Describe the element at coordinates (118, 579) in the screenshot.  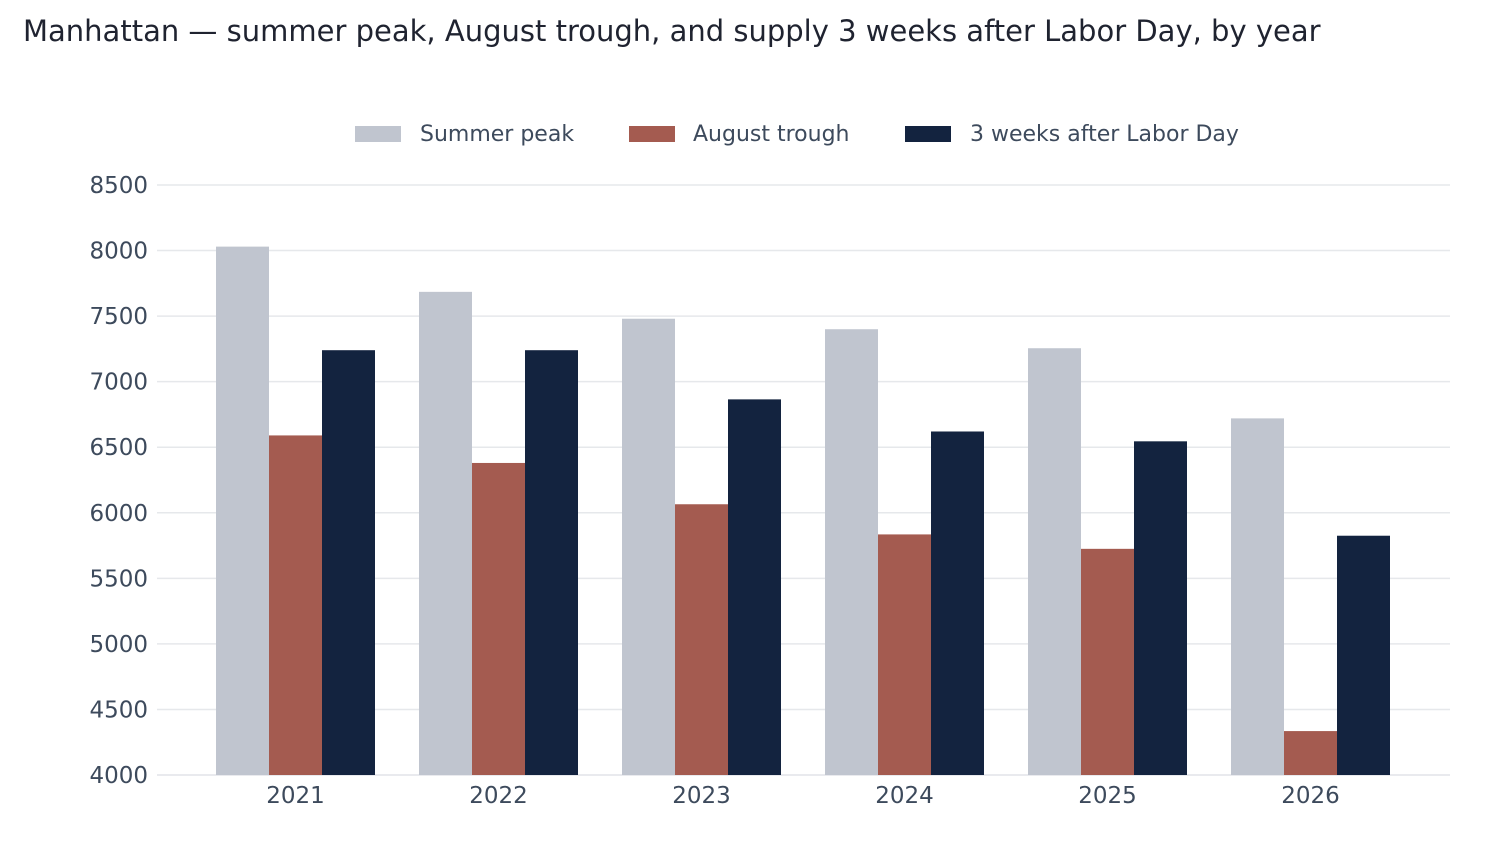
I see `y-tick-label: 5500` at that location.